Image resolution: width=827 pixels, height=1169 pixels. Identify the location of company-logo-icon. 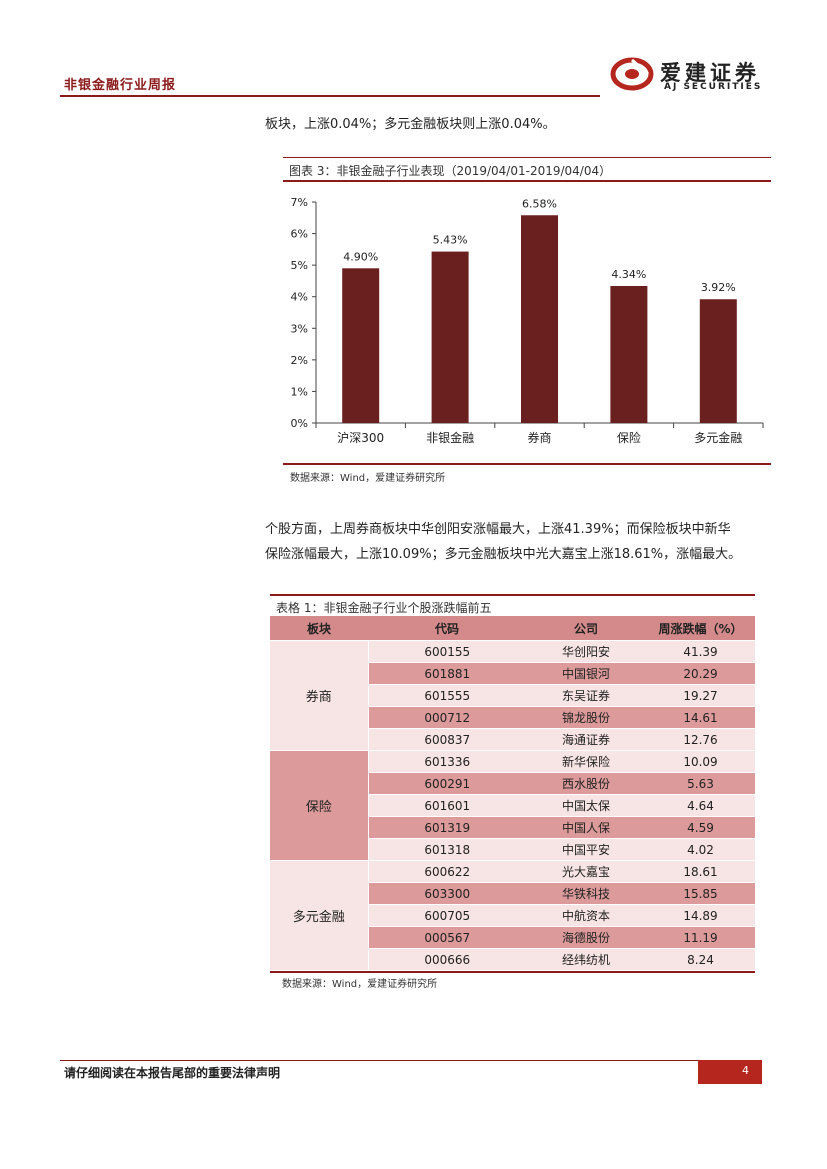
(632, 74).